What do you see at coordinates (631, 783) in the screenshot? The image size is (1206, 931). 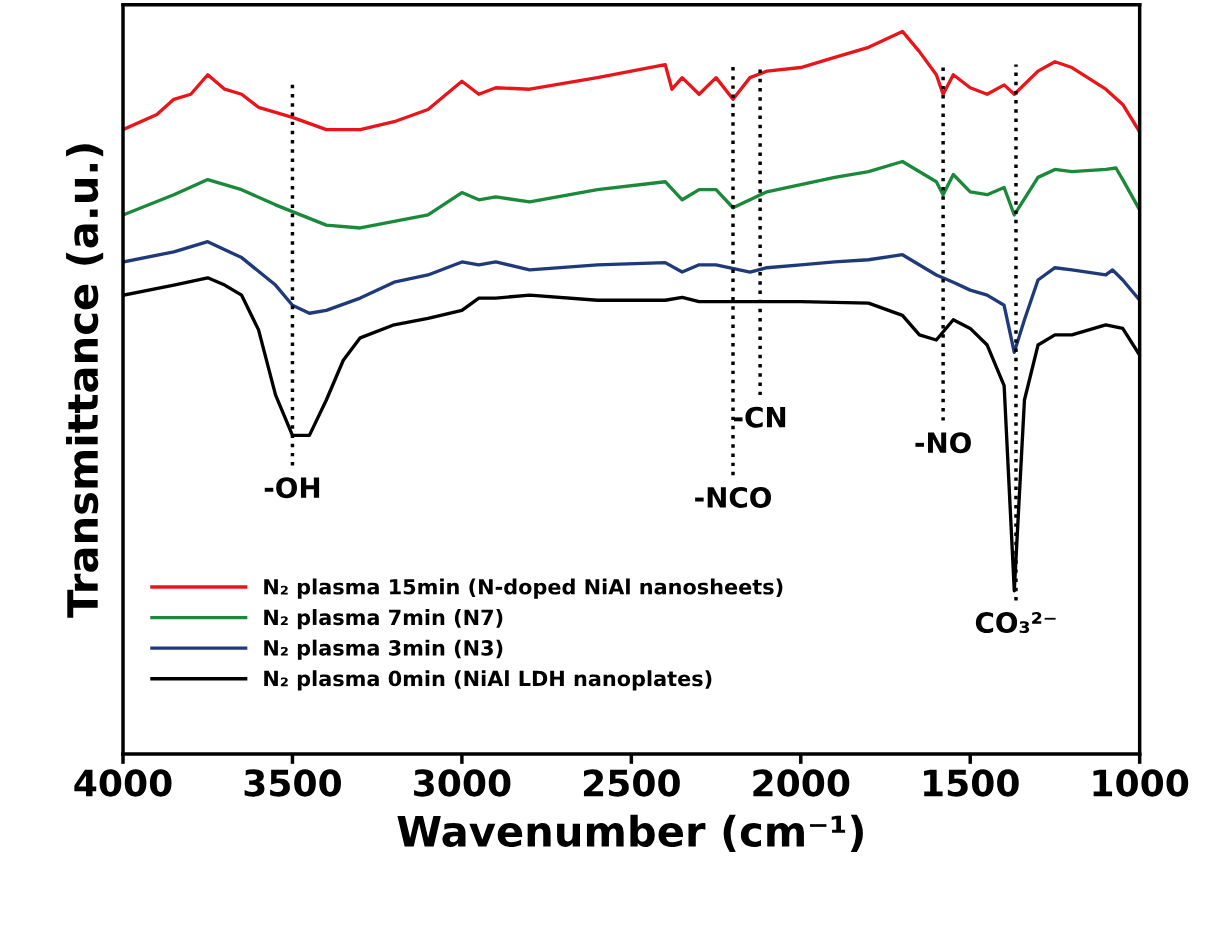 I see `x-tick-label: 2500` at bounding box center [631, 783].